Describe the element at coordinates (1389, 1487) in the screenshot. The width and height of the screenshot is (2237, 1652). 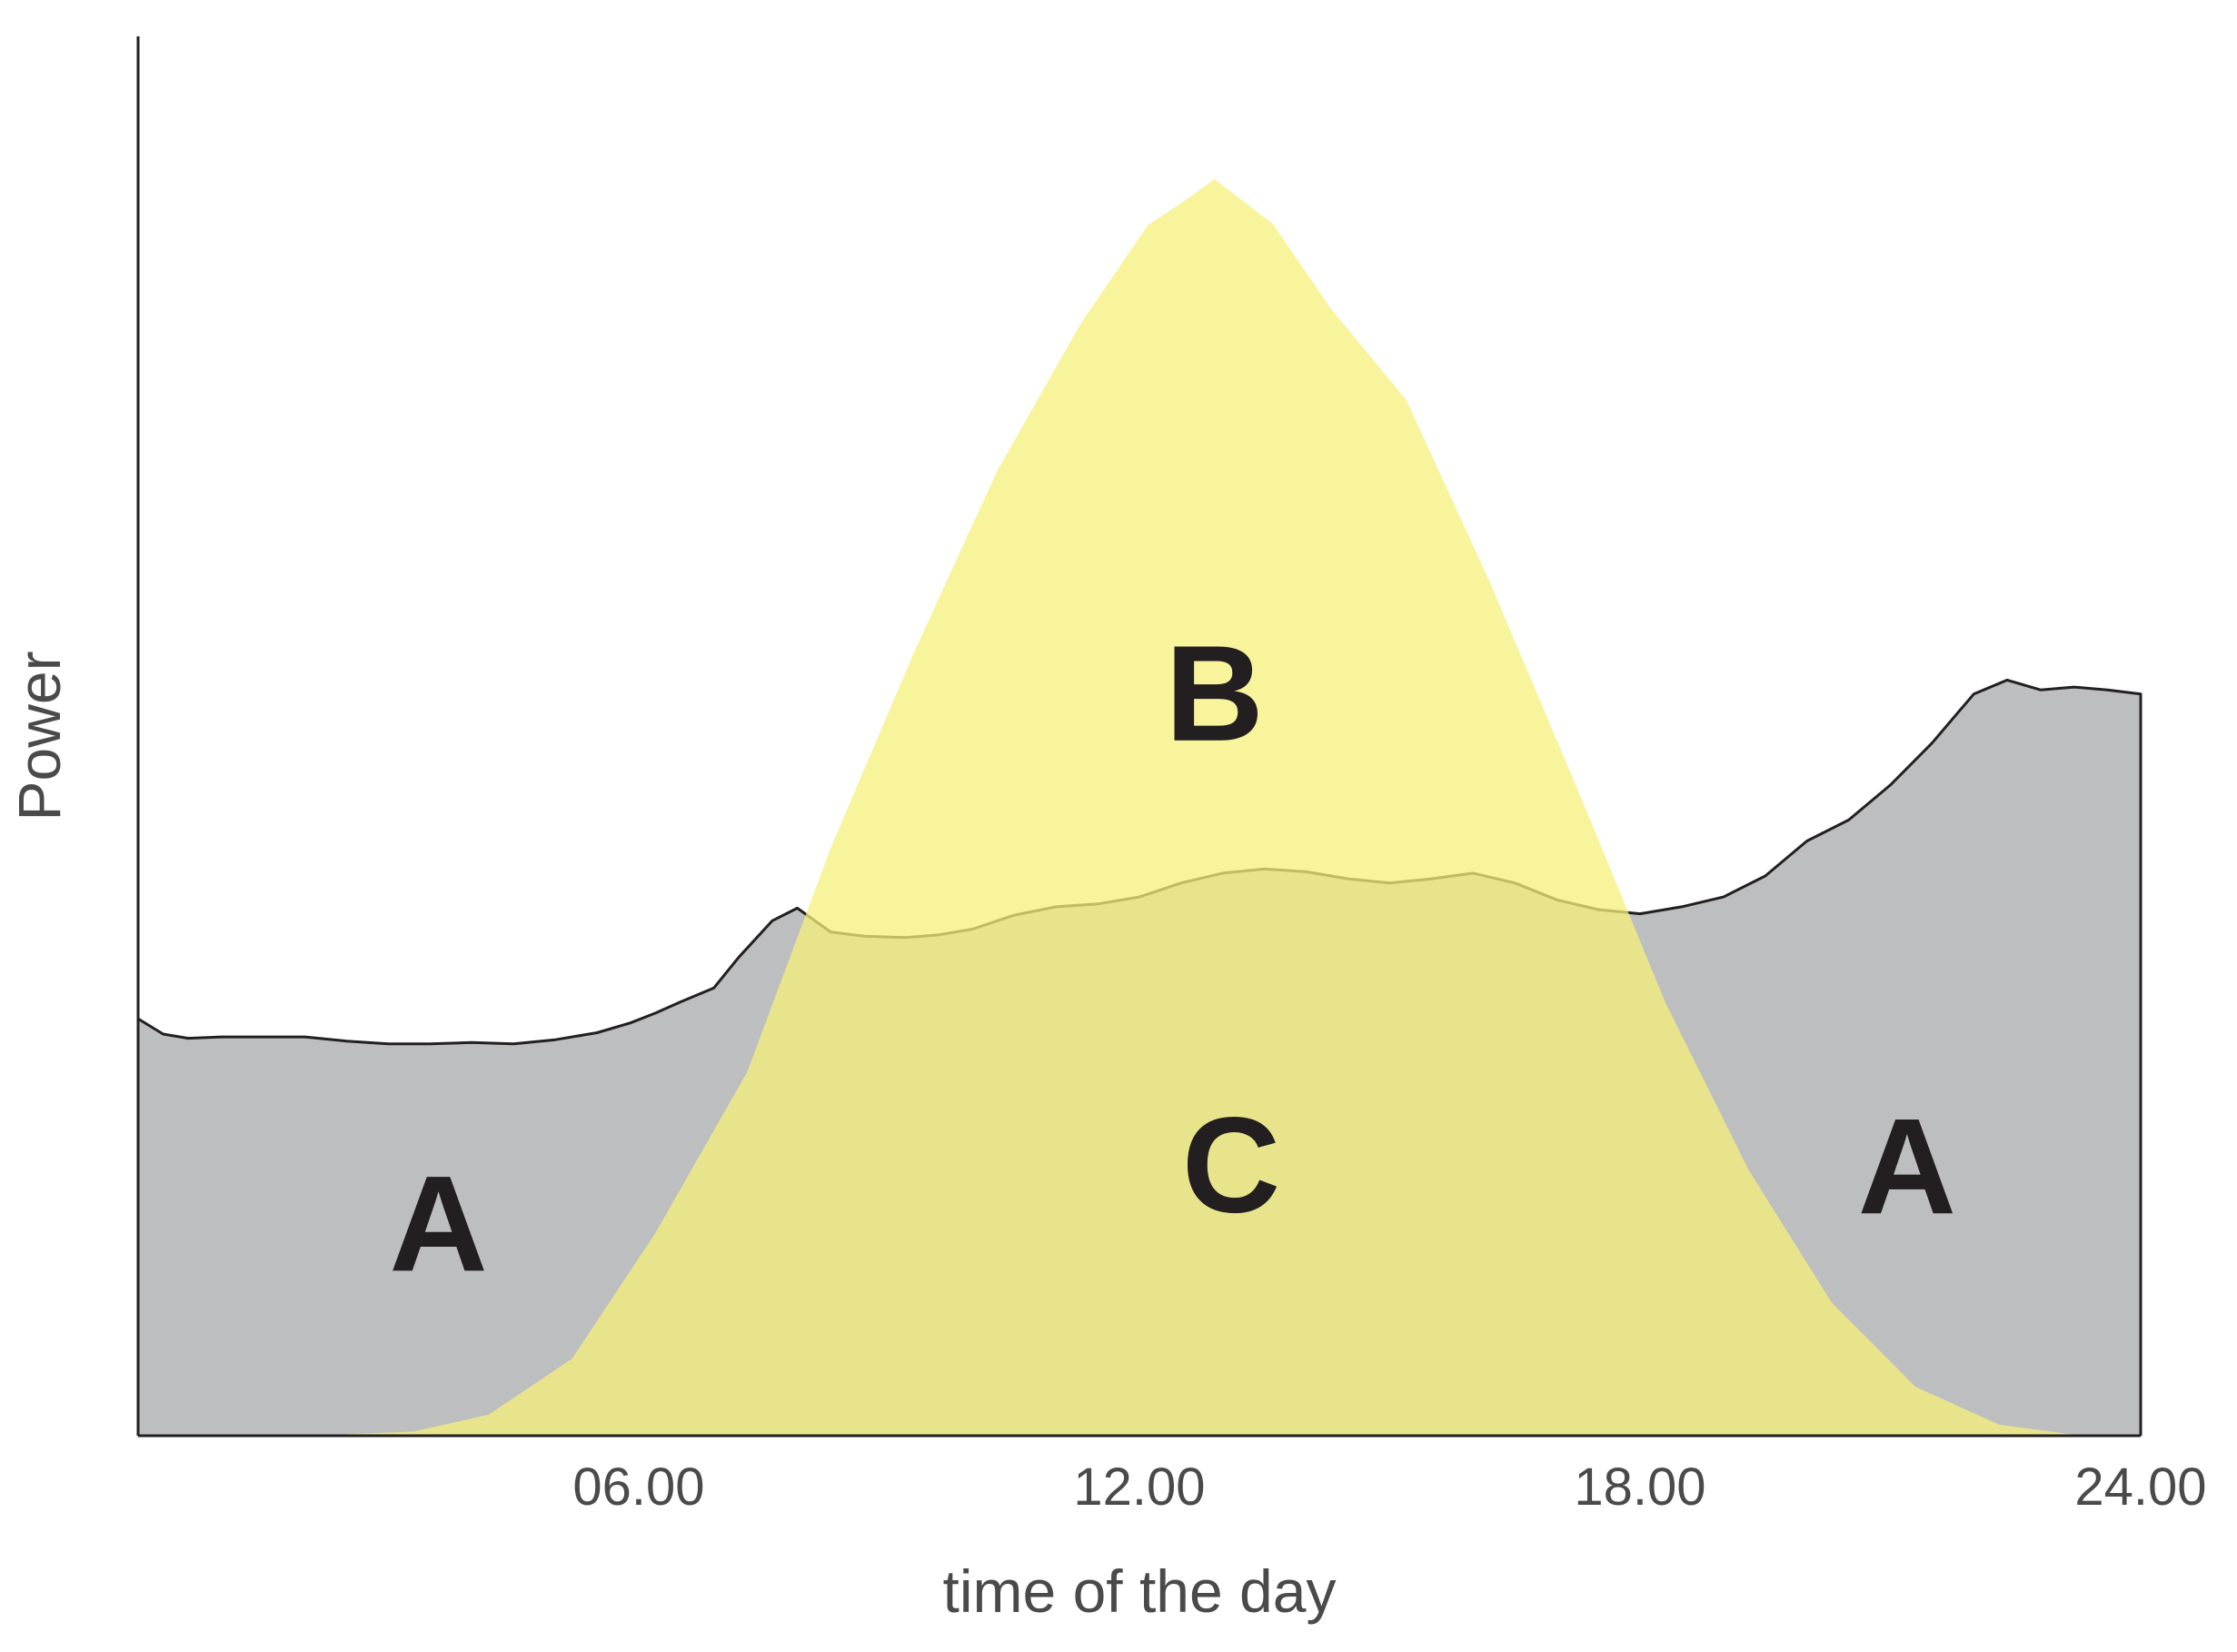
I see `x-tick-labels: 06.00 12.00 18.00 24.00` at that location.